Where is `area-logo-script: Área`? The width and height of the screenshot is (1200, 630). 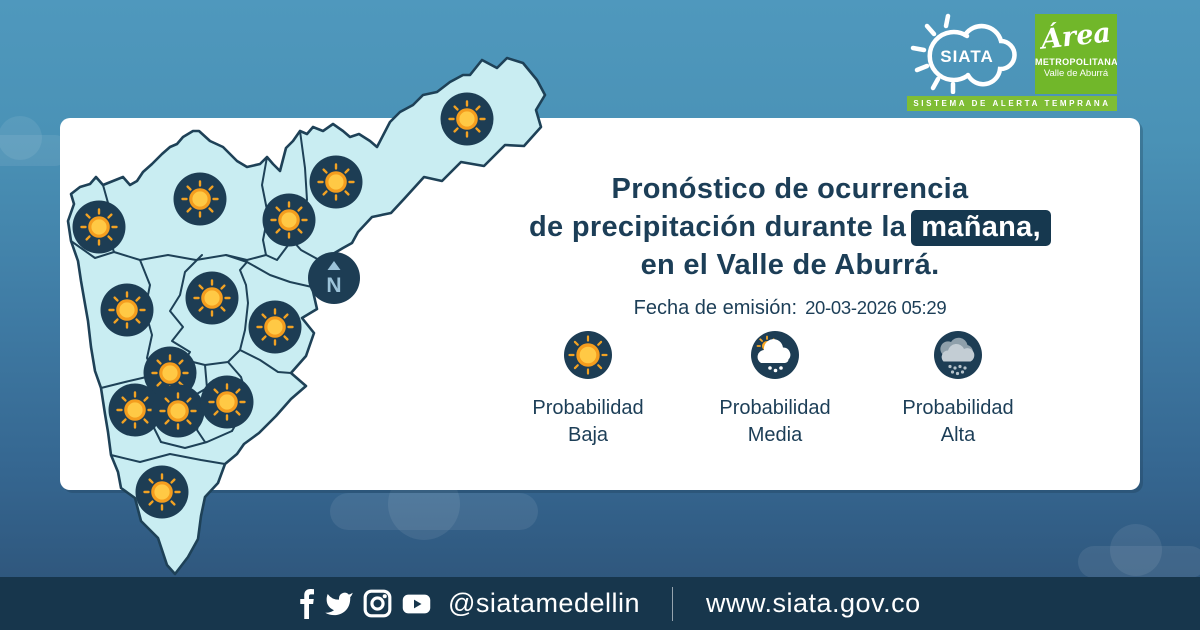
area-logo-script: Área is located at coordinates (1076, 36).